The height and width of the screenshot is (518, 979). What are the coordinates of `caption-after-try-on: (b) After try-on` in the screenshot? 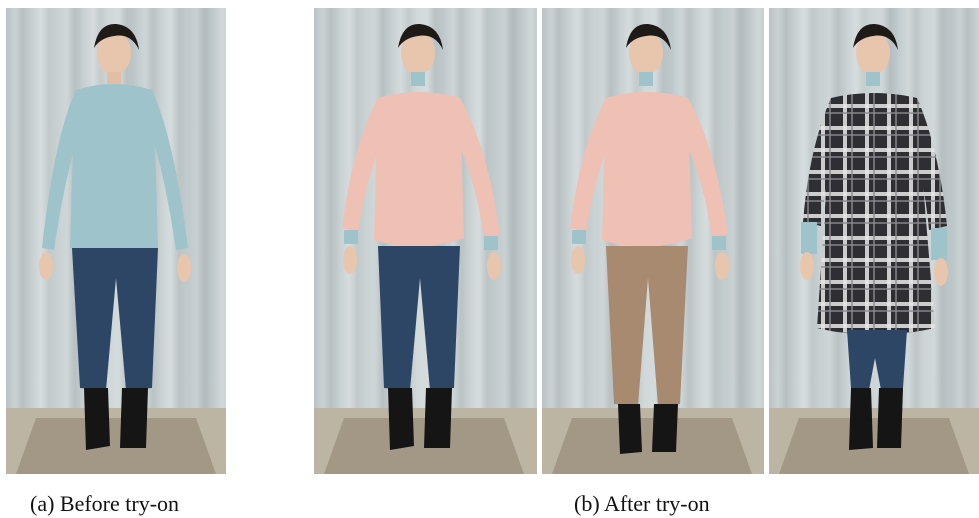 It's located at (642, 503).